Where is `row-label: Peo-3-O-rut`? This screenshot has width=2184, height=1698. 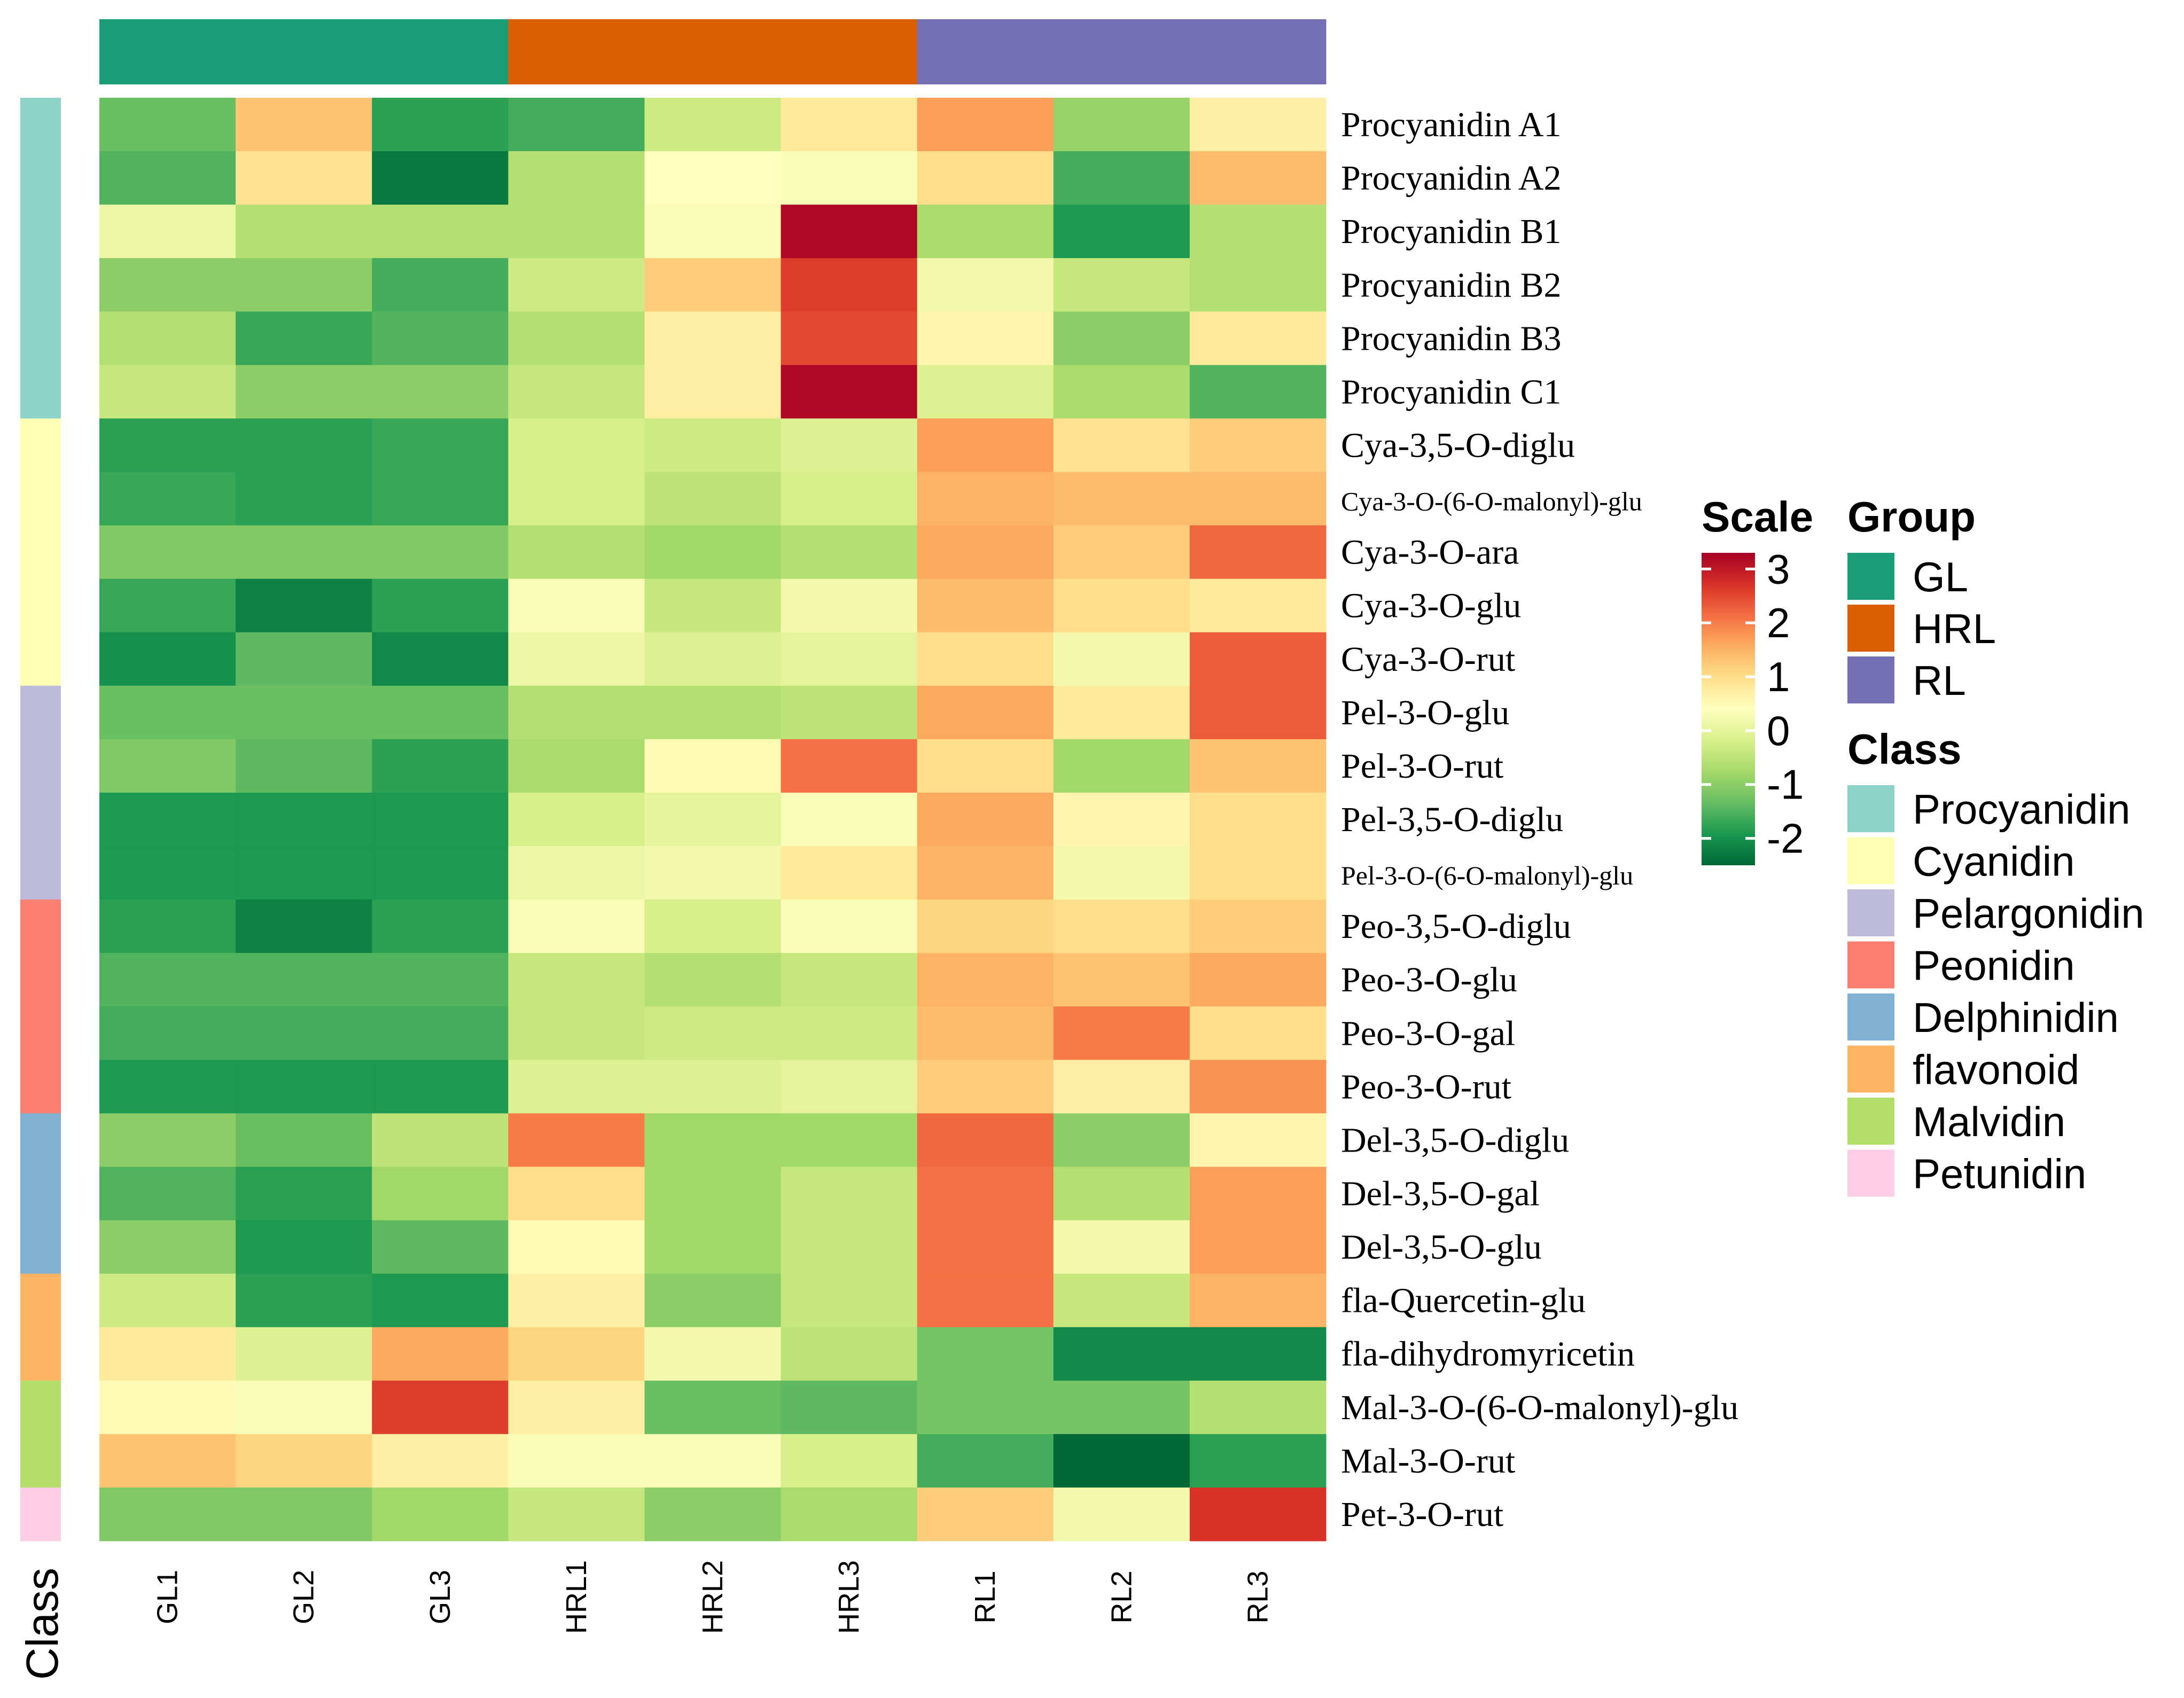 row-label: Peo-3-O-rut is located at coordinates (1426, 1086).